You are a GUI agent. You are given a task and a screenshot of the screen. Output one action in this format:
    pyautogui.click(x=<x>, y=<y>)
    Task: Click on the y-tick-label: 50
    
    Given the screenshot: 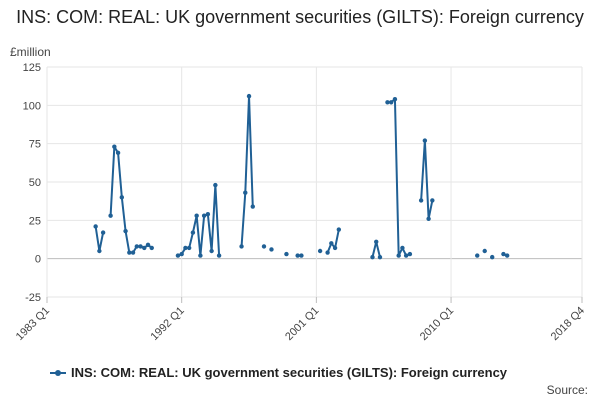 What is the action you would take?
    pyautogui.click(x=35, y=183)
    